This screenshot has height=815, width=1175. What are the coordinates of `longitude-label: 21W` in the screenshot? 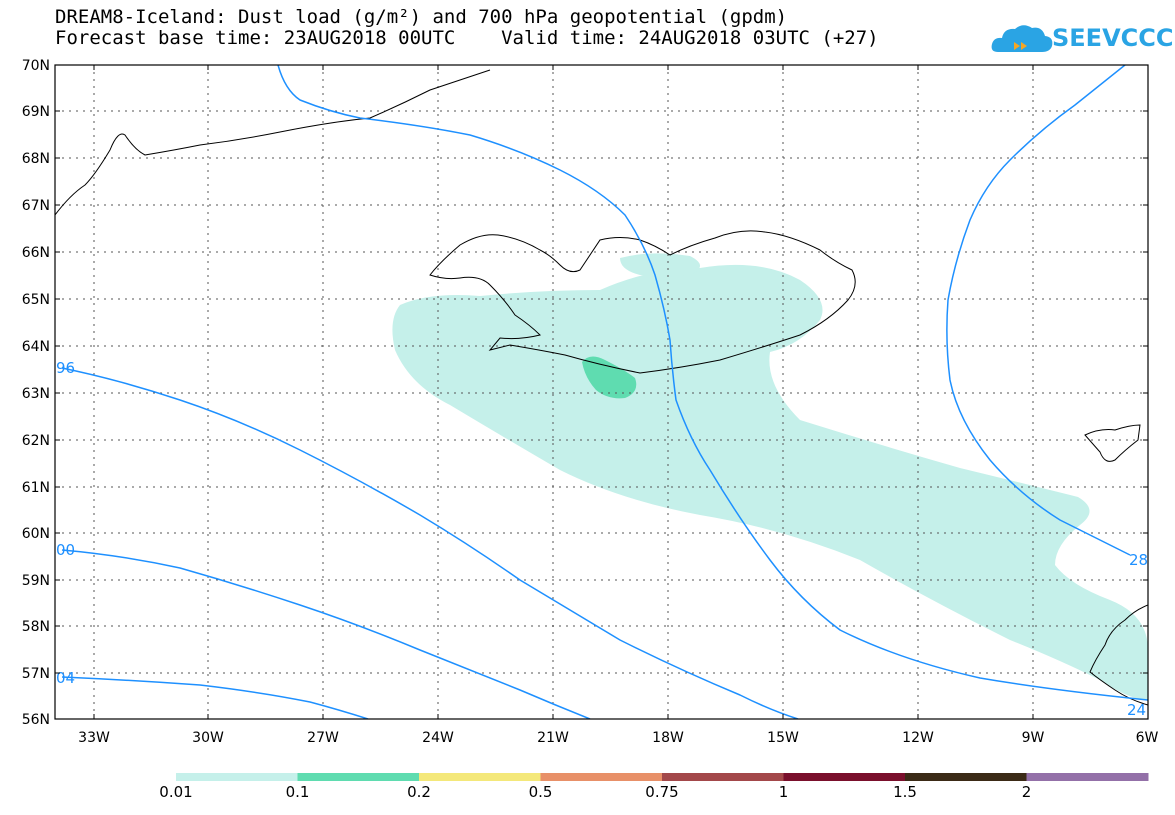 It's located at (553, 738).